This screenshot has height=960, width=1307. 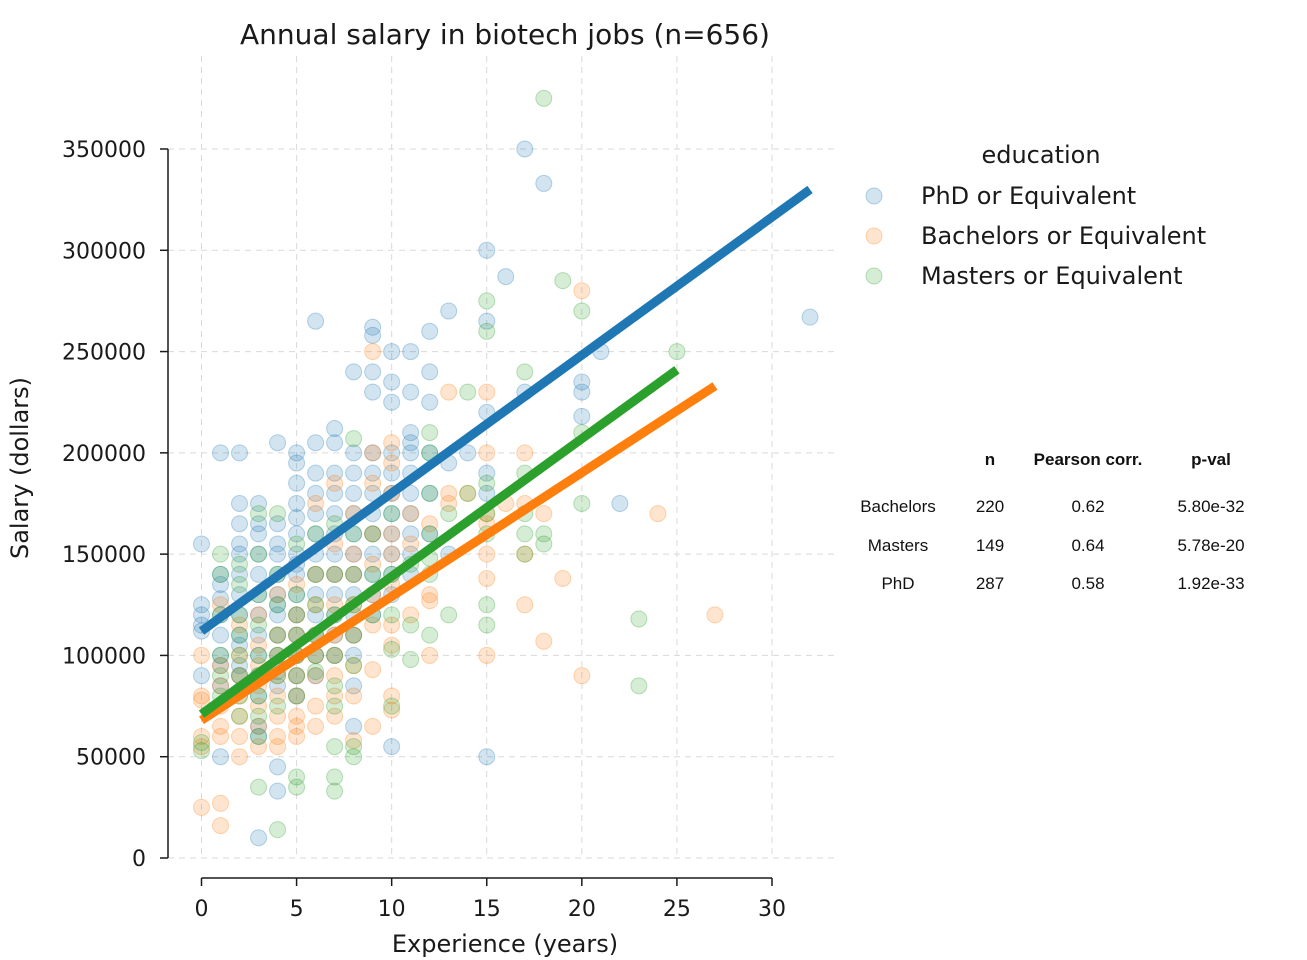 What do you see at coordinates (439, 542) in the screenshot?
I see `regression-line` at bounding box center [439, 542].